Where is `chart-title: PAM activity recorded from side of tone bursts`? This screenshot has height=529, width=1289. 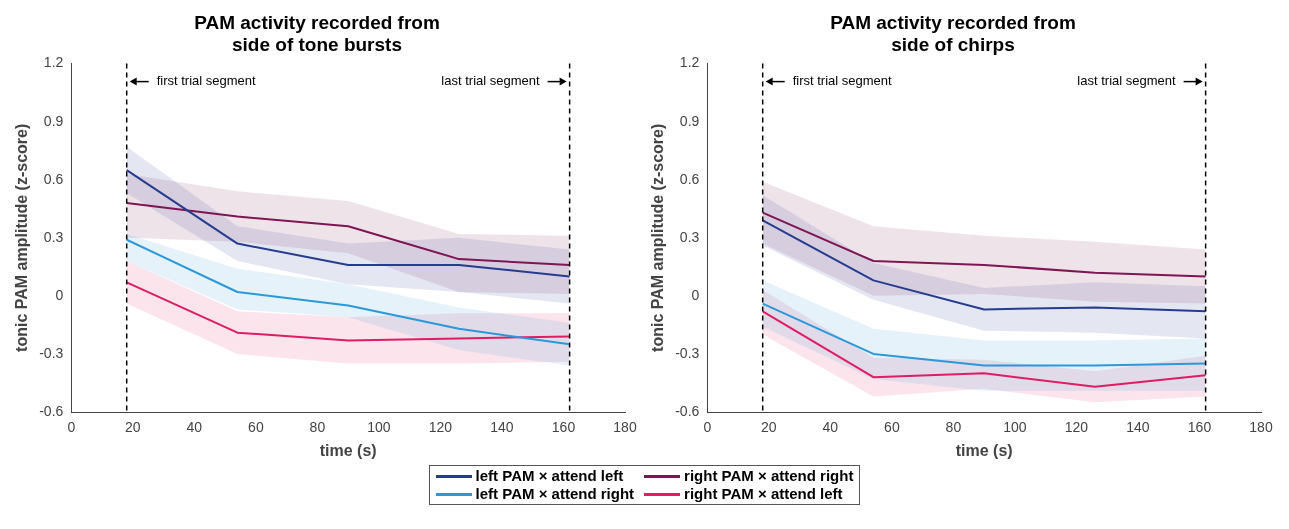 chart-title: PAM activity recorded from side of tone bursts is located at coordinates (316, 33).